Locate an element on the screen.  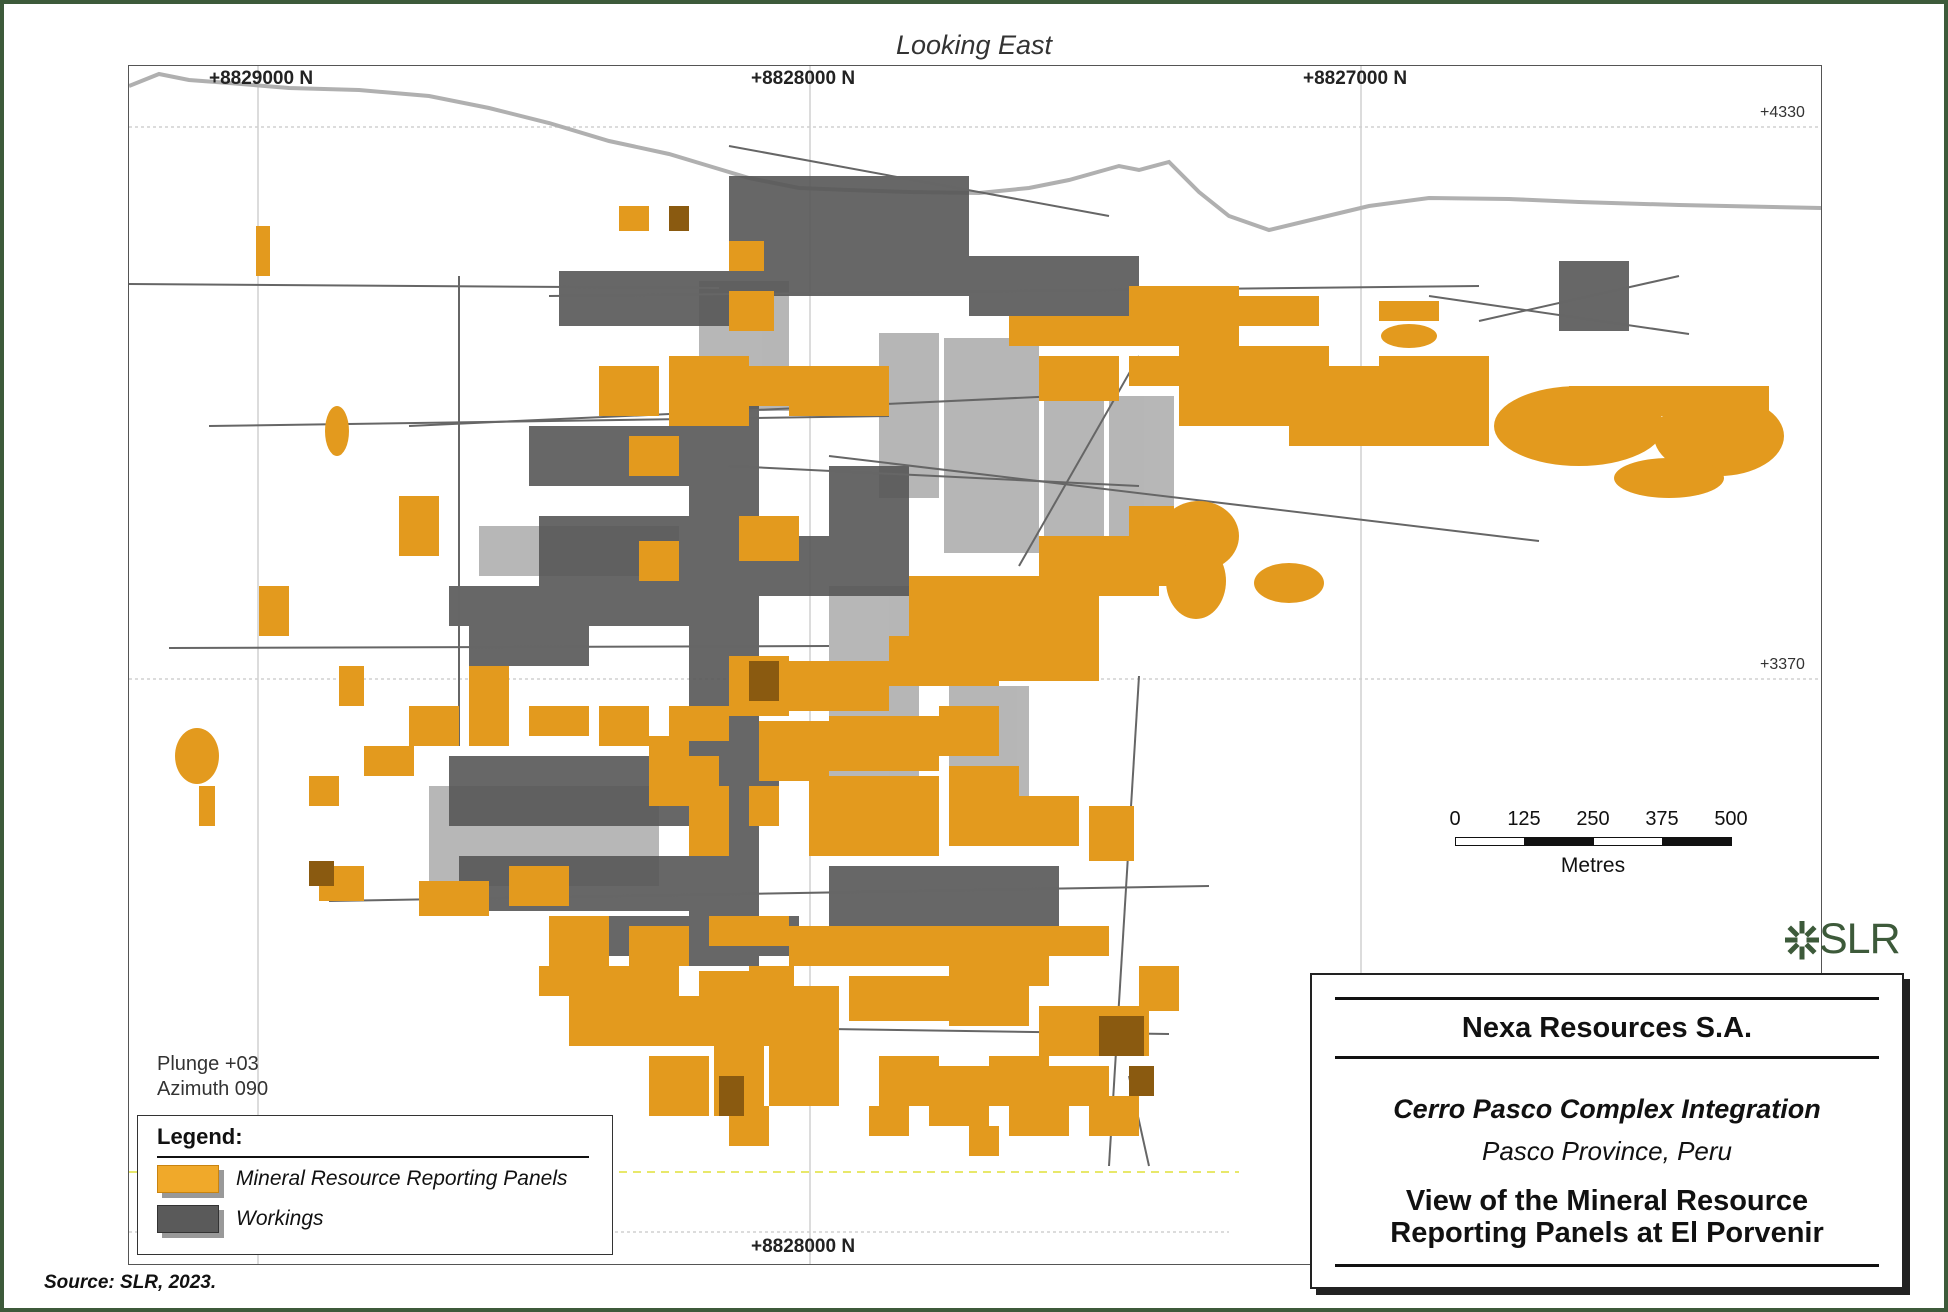
northing-label: +8827000 N is located at coordinates (1355, 78).